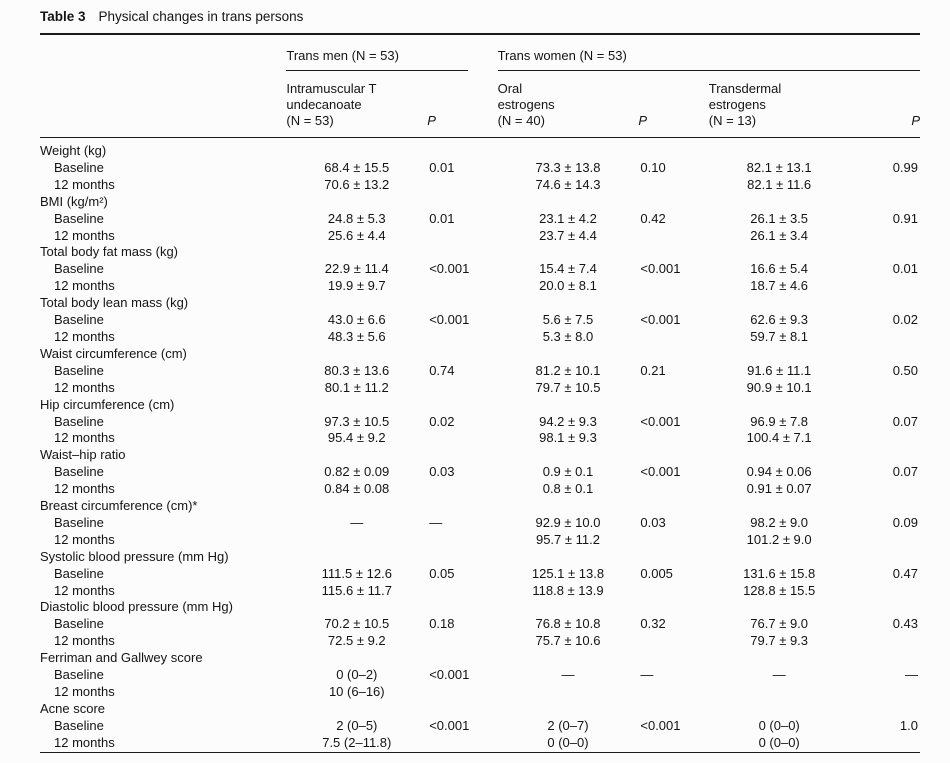 This screenshot has height=763, width=950. What do you see at coordinates (568, 320) in the screenshot?
I see `value-cell: 5.6 ± 7.5` at bounding box center [568, 320].